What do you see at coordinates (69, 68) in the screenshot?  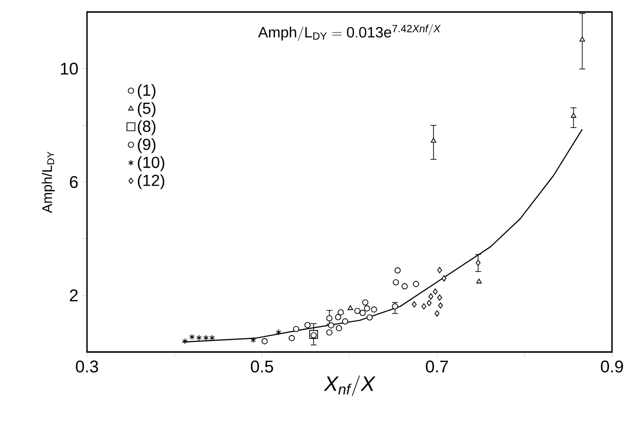 I see `y-tick-label: 10` at bounding box center [69, 68].